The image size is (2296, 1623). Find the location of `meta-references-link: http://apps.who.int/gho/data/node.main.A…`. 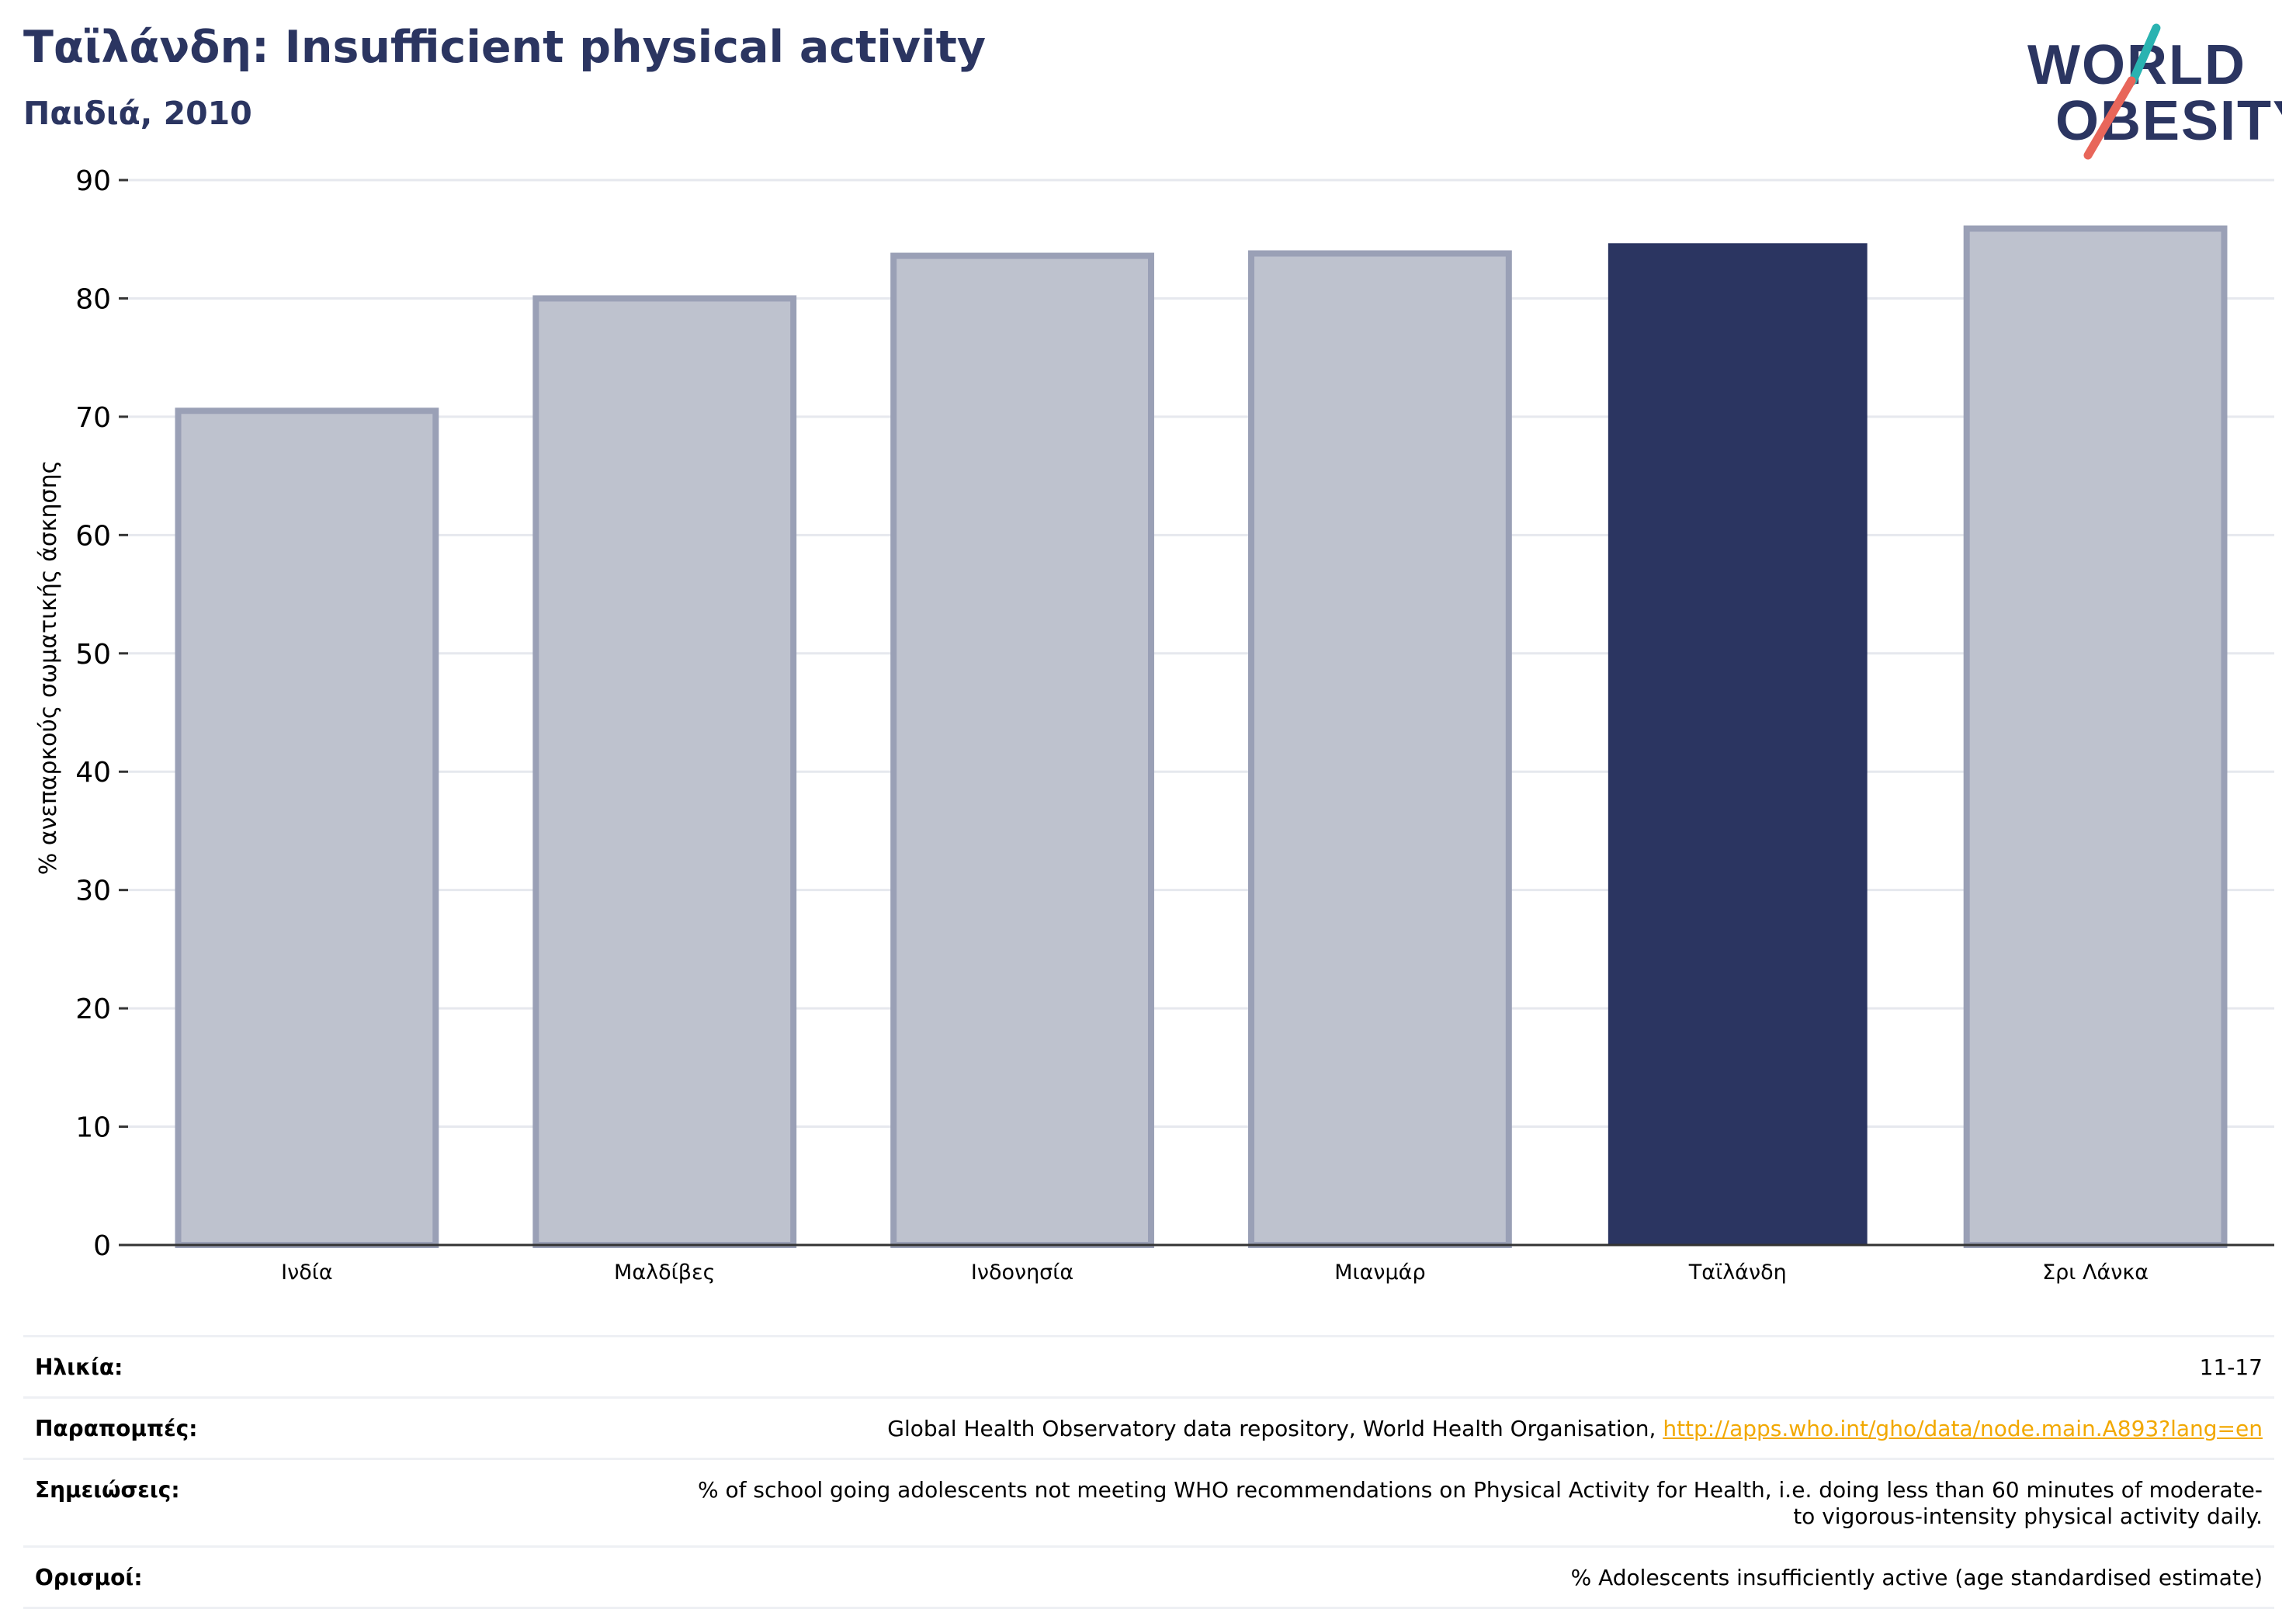

meta-references-link: http://apps.who.int/gho/data/node.main.A… is located at coordinates (1963, 1428).